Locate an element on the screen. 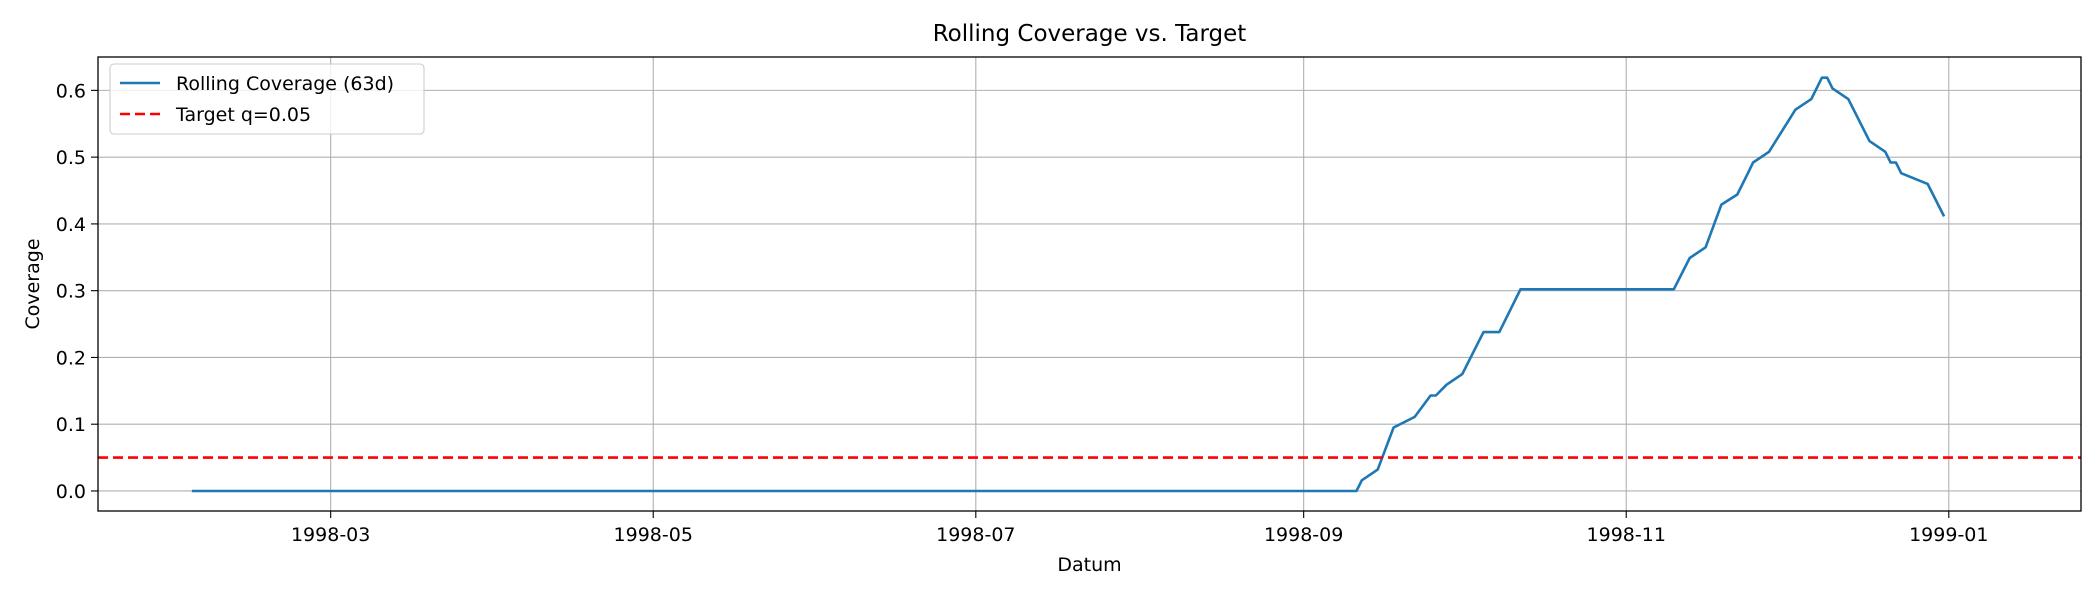  x-tick-label: 1998-03 is located at coordinates (330, 535).